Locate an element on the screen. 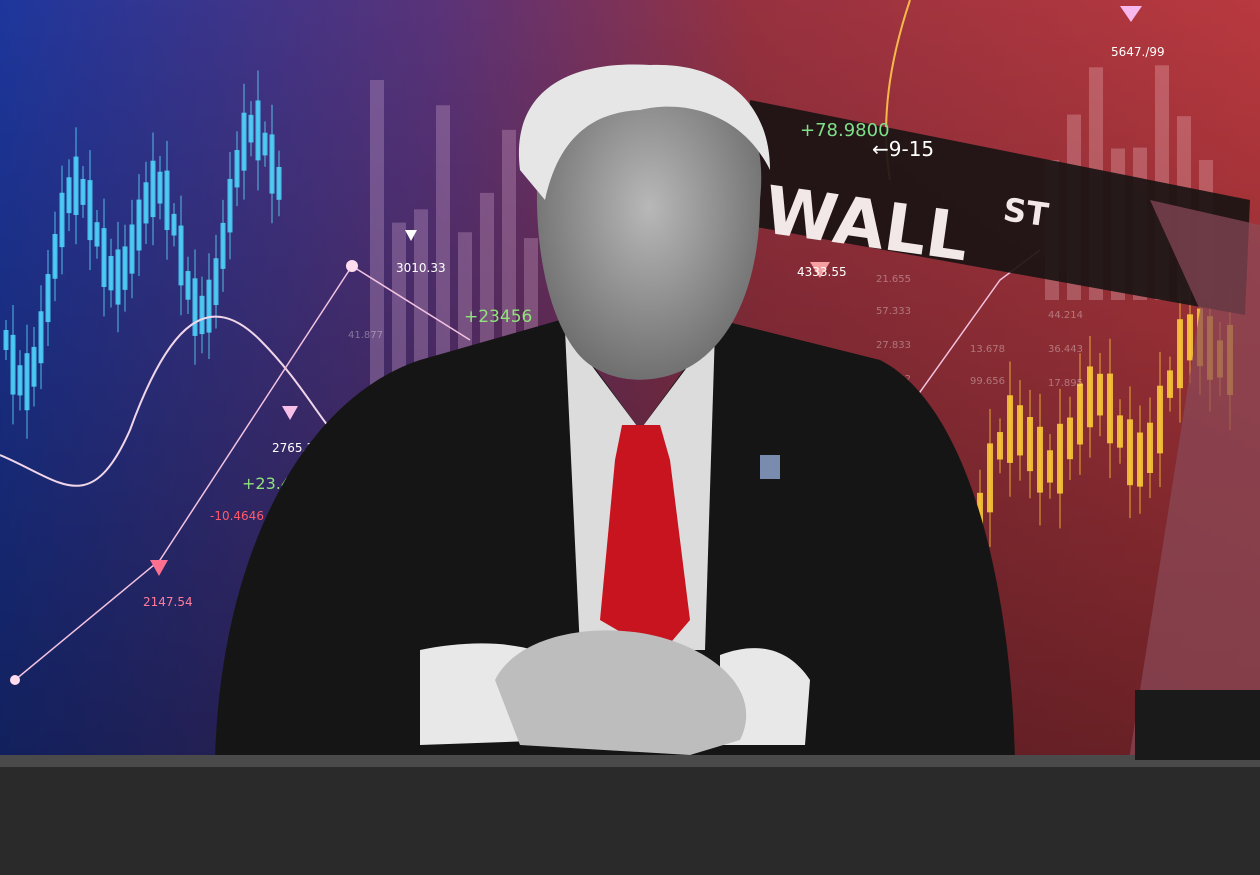  overlay-label: 4333.55 is located at coordinates (822, 272).